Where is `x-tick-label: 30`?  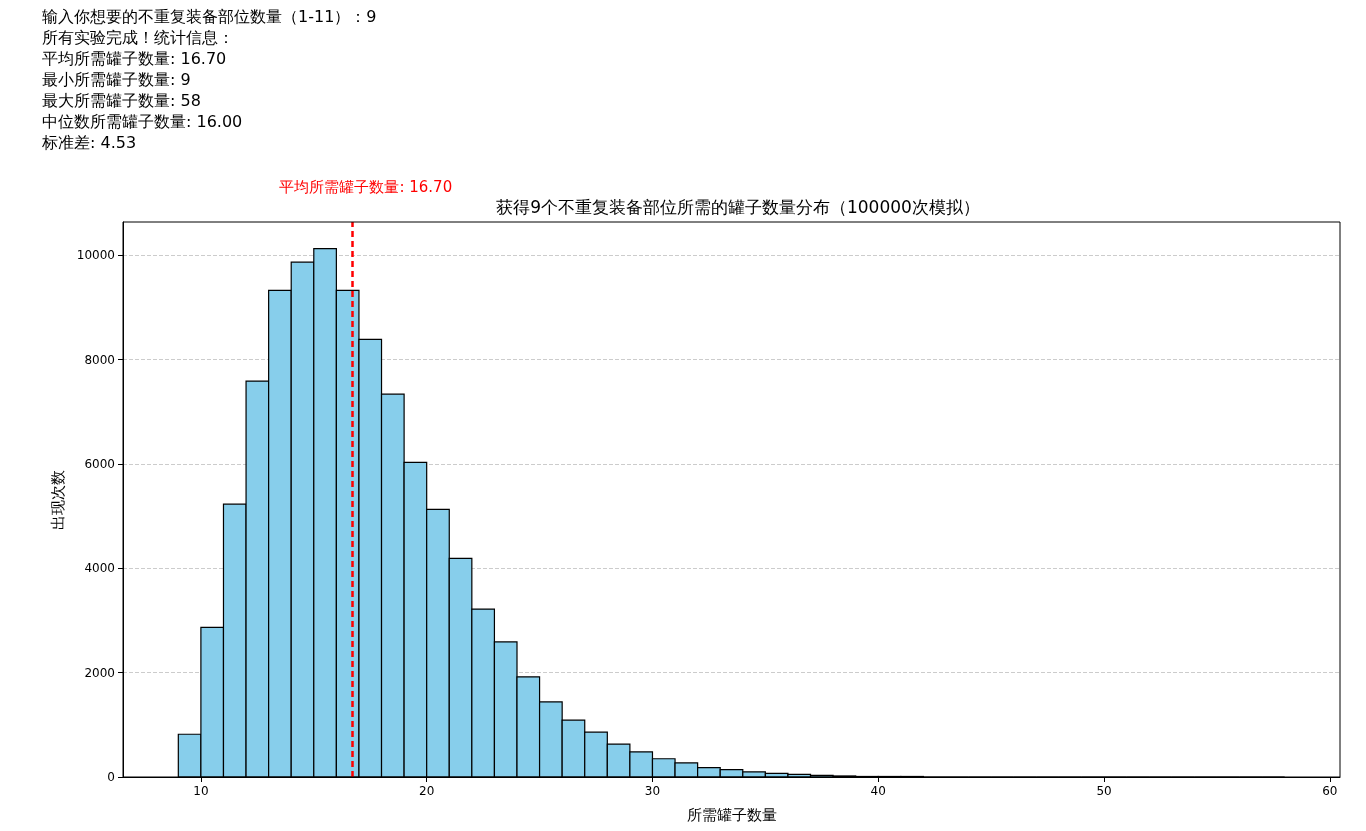
x-tick-label: 30 is located at coordinates (652, 791).